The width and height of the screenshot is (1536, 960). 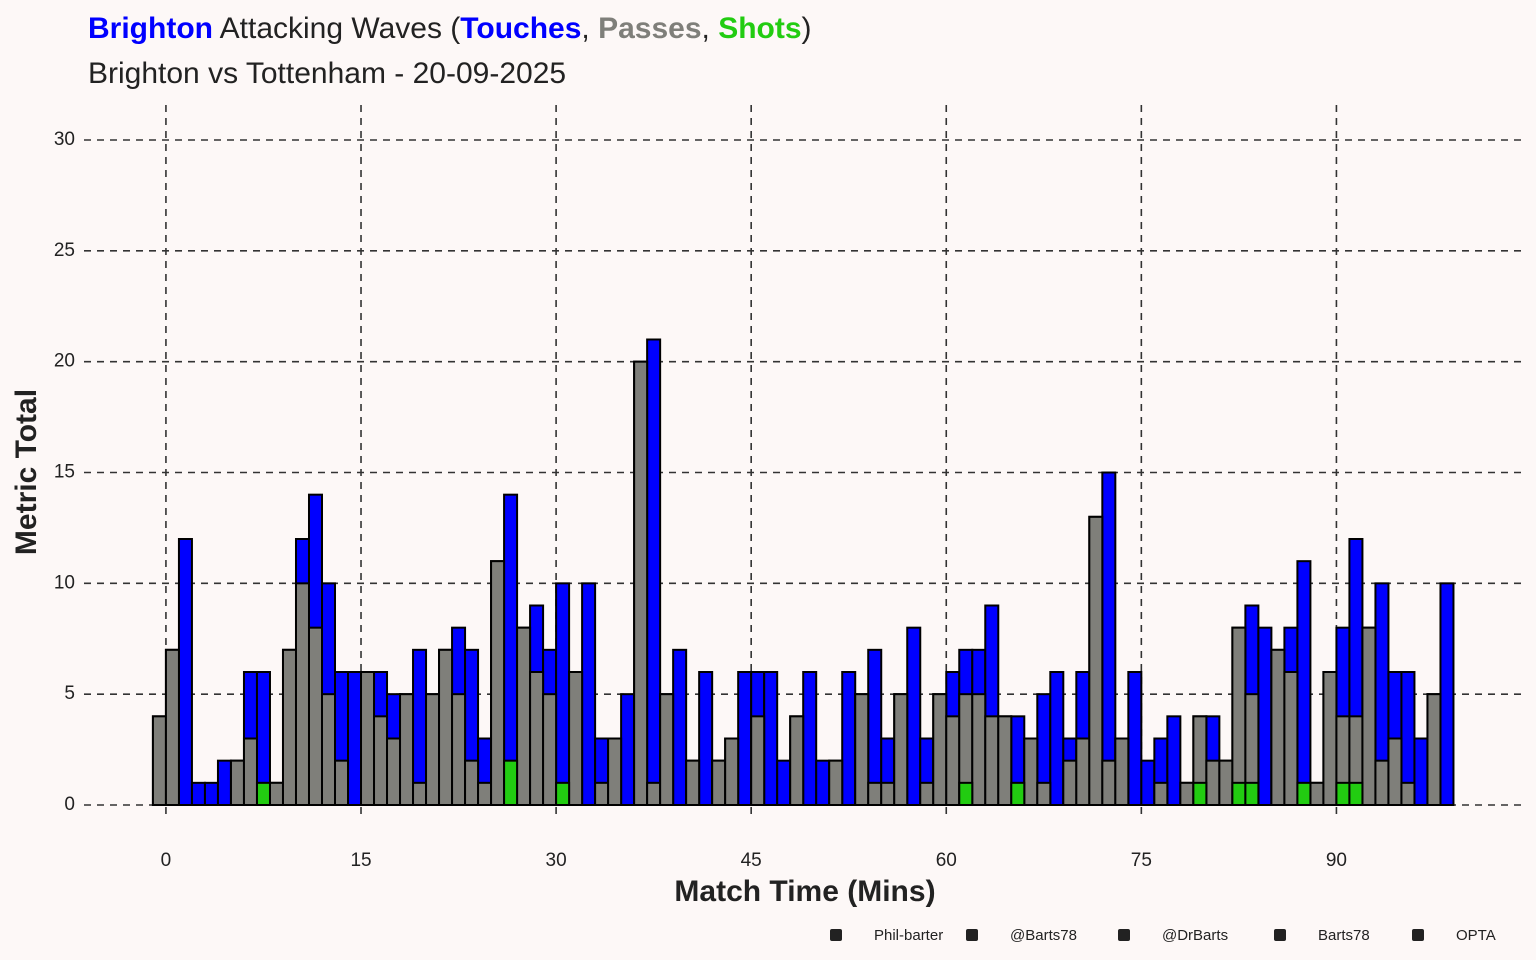 What do you see at coordinates (1344, 935) in the screenshot?
I see `credit-text: Barts78` at bounding box center [1344, 935].